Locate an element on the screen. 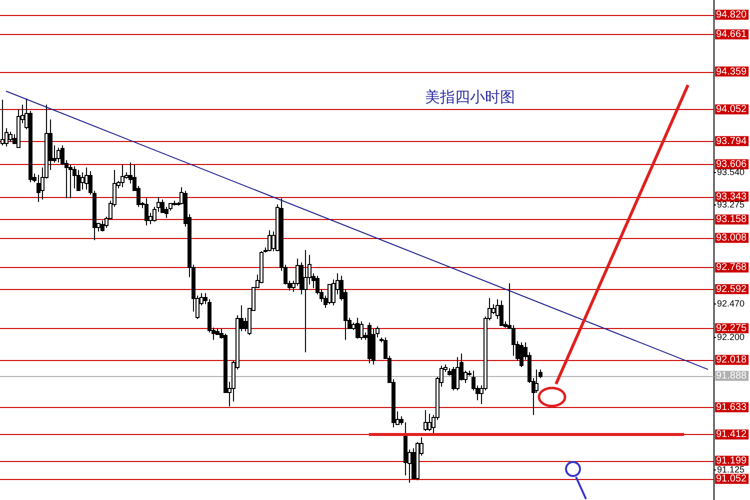 The height and width of the screenshot is (500, 750). y-tick-label: 92.200 is located at coordinates (731, 337).